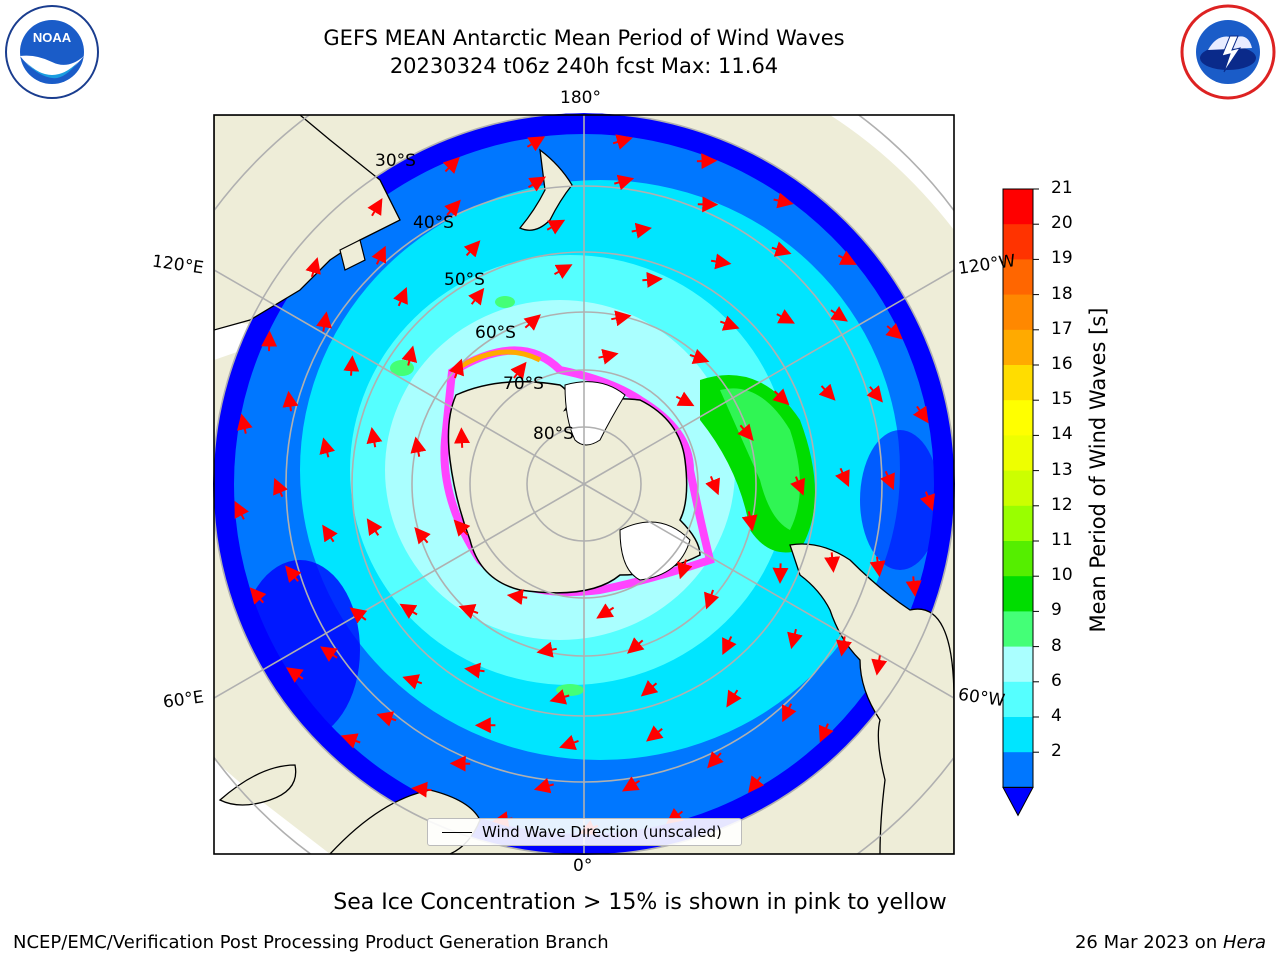  Describe the element at coordinates (1062, 434) in the screenshot. I see `colorbar-tick-label: 14` at that location.